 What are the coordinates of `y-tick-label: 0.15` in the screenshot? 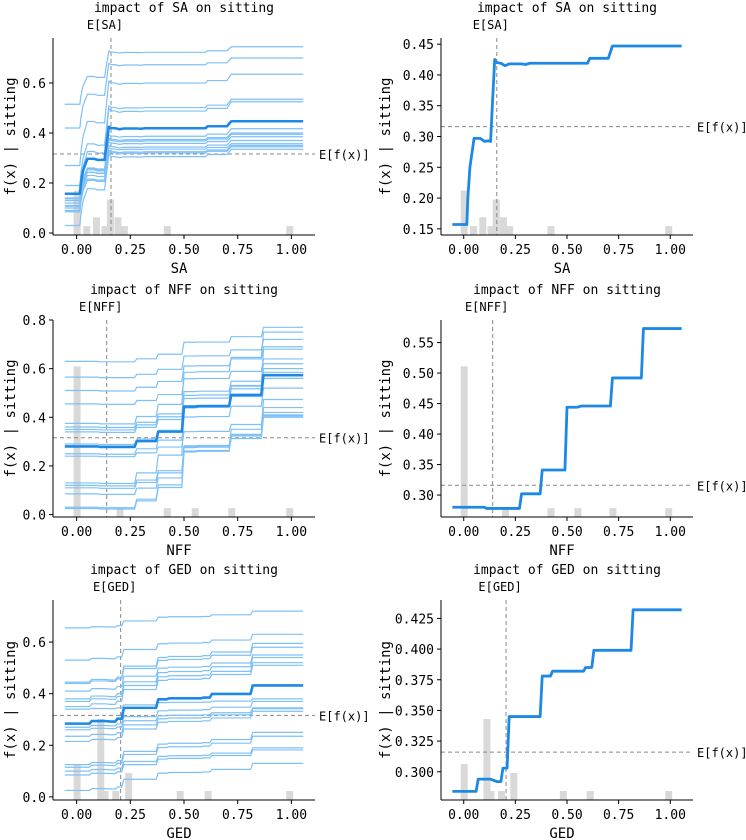 It's located at (418, 230).